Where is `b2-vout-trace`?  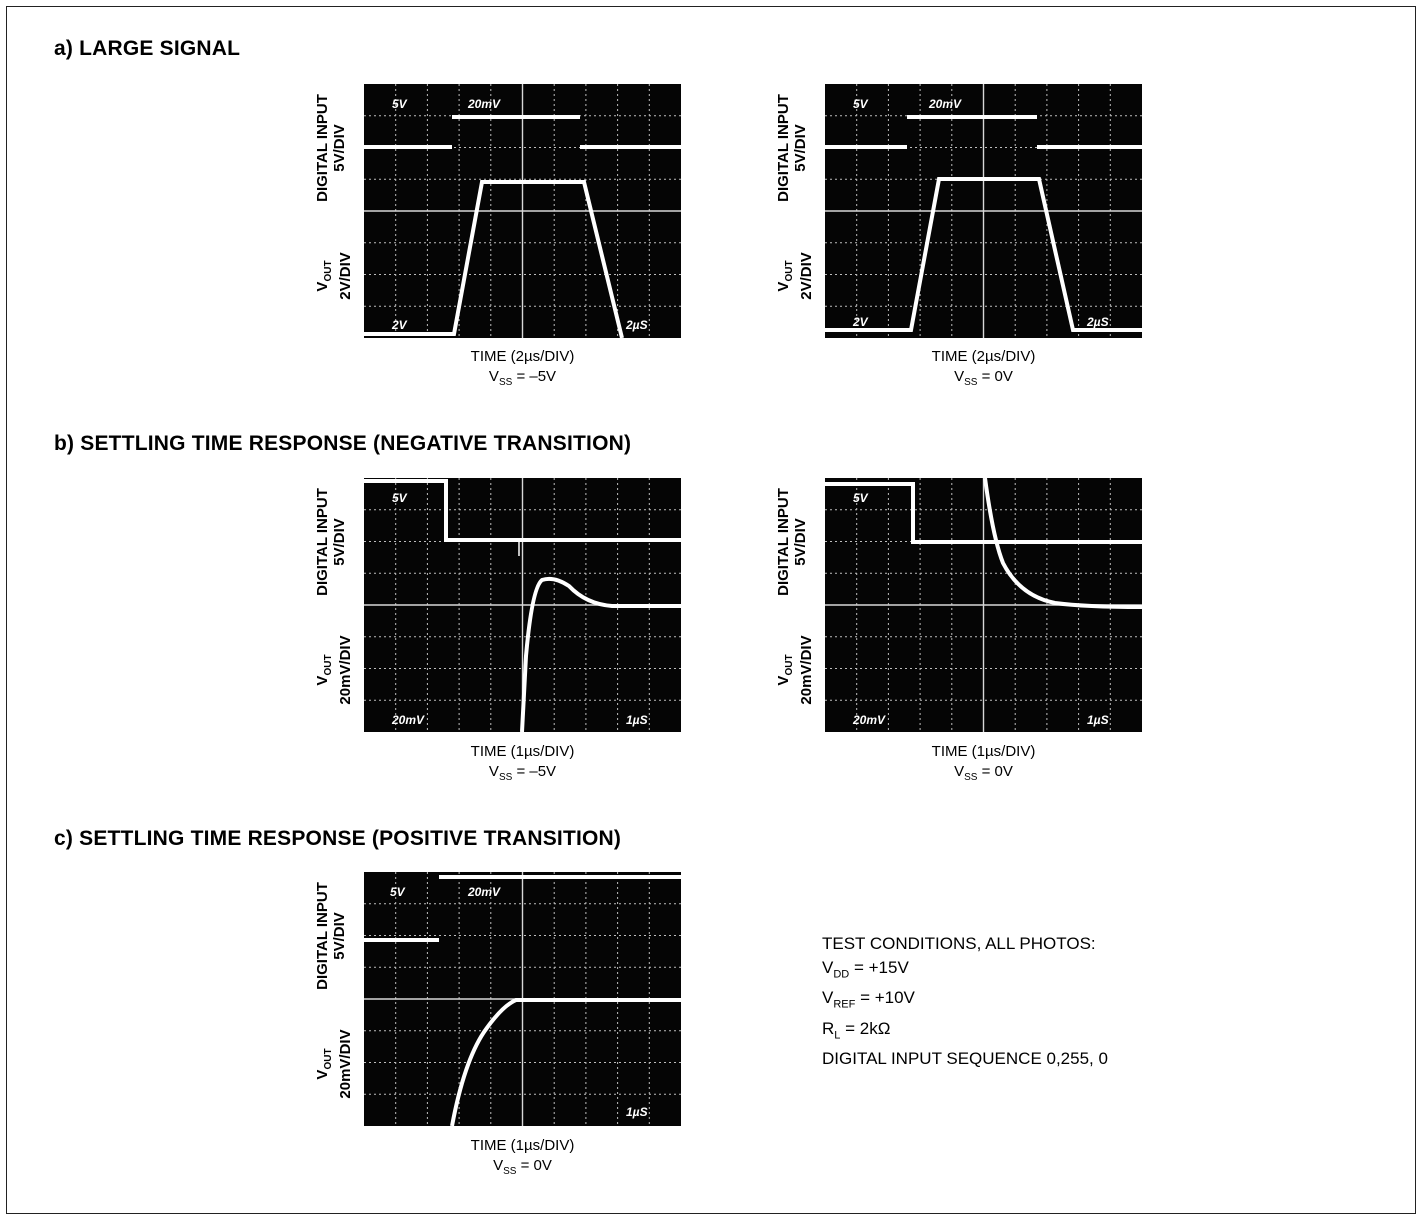 b2-vout-trace is located at coordinates (1062, 543).